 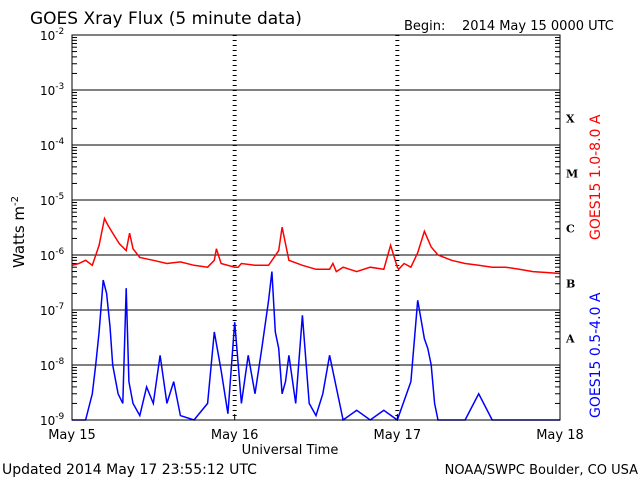 I want to click on begin-label: Begin:, so click(x=424, y=26).